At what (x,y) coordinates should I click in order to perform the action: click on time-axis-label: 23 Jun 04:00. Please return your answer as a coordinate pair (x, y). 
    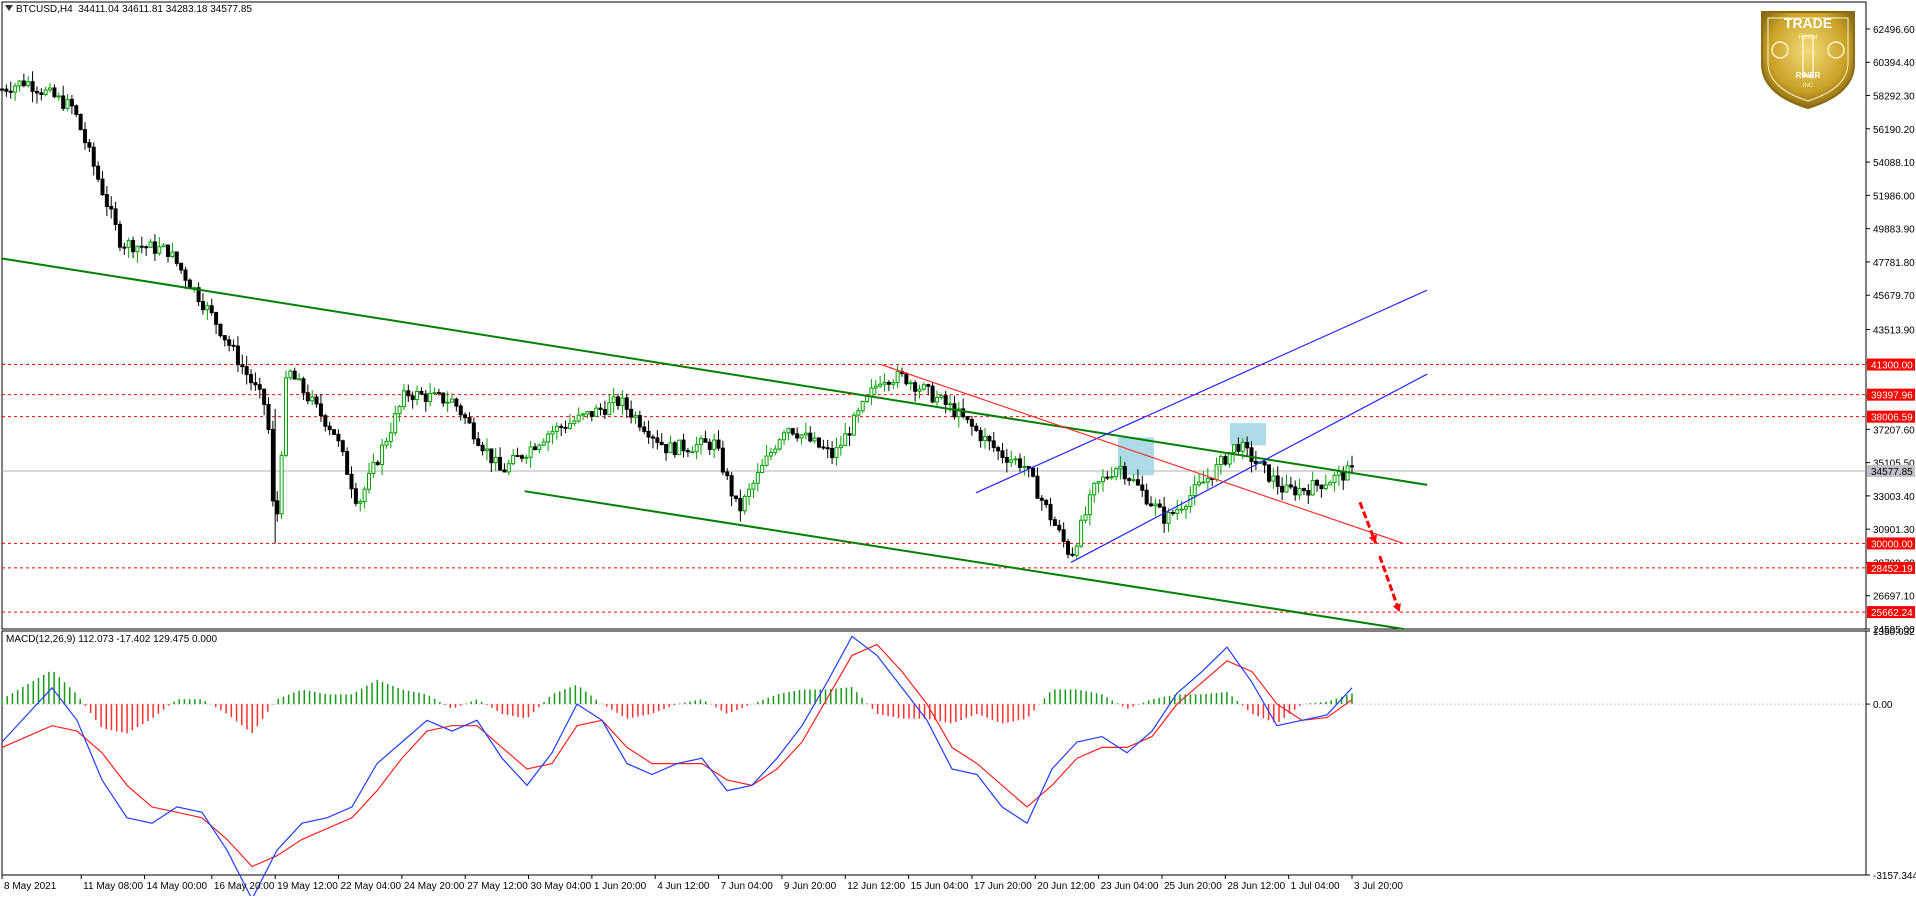
    Looking at the image, I should click on (1130, 886).